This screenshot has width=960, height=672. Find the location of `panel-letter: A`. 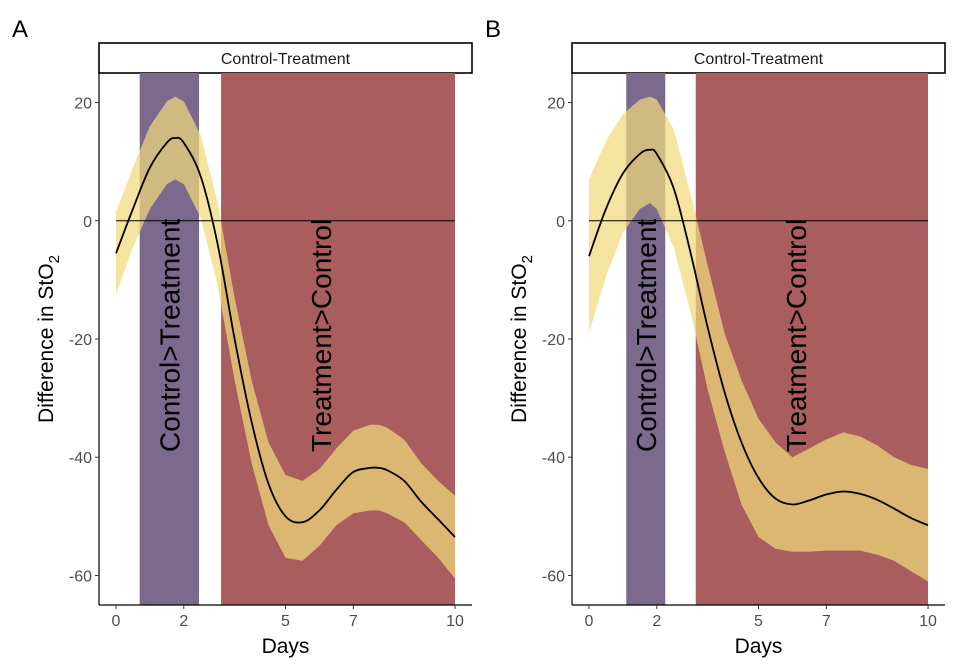

panel-letter: A is located at coordinates (20, 29).